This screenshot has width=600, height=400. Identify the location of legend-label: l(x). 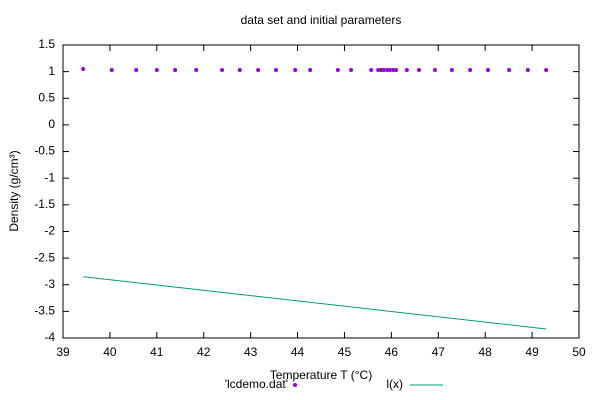
(394, 384).